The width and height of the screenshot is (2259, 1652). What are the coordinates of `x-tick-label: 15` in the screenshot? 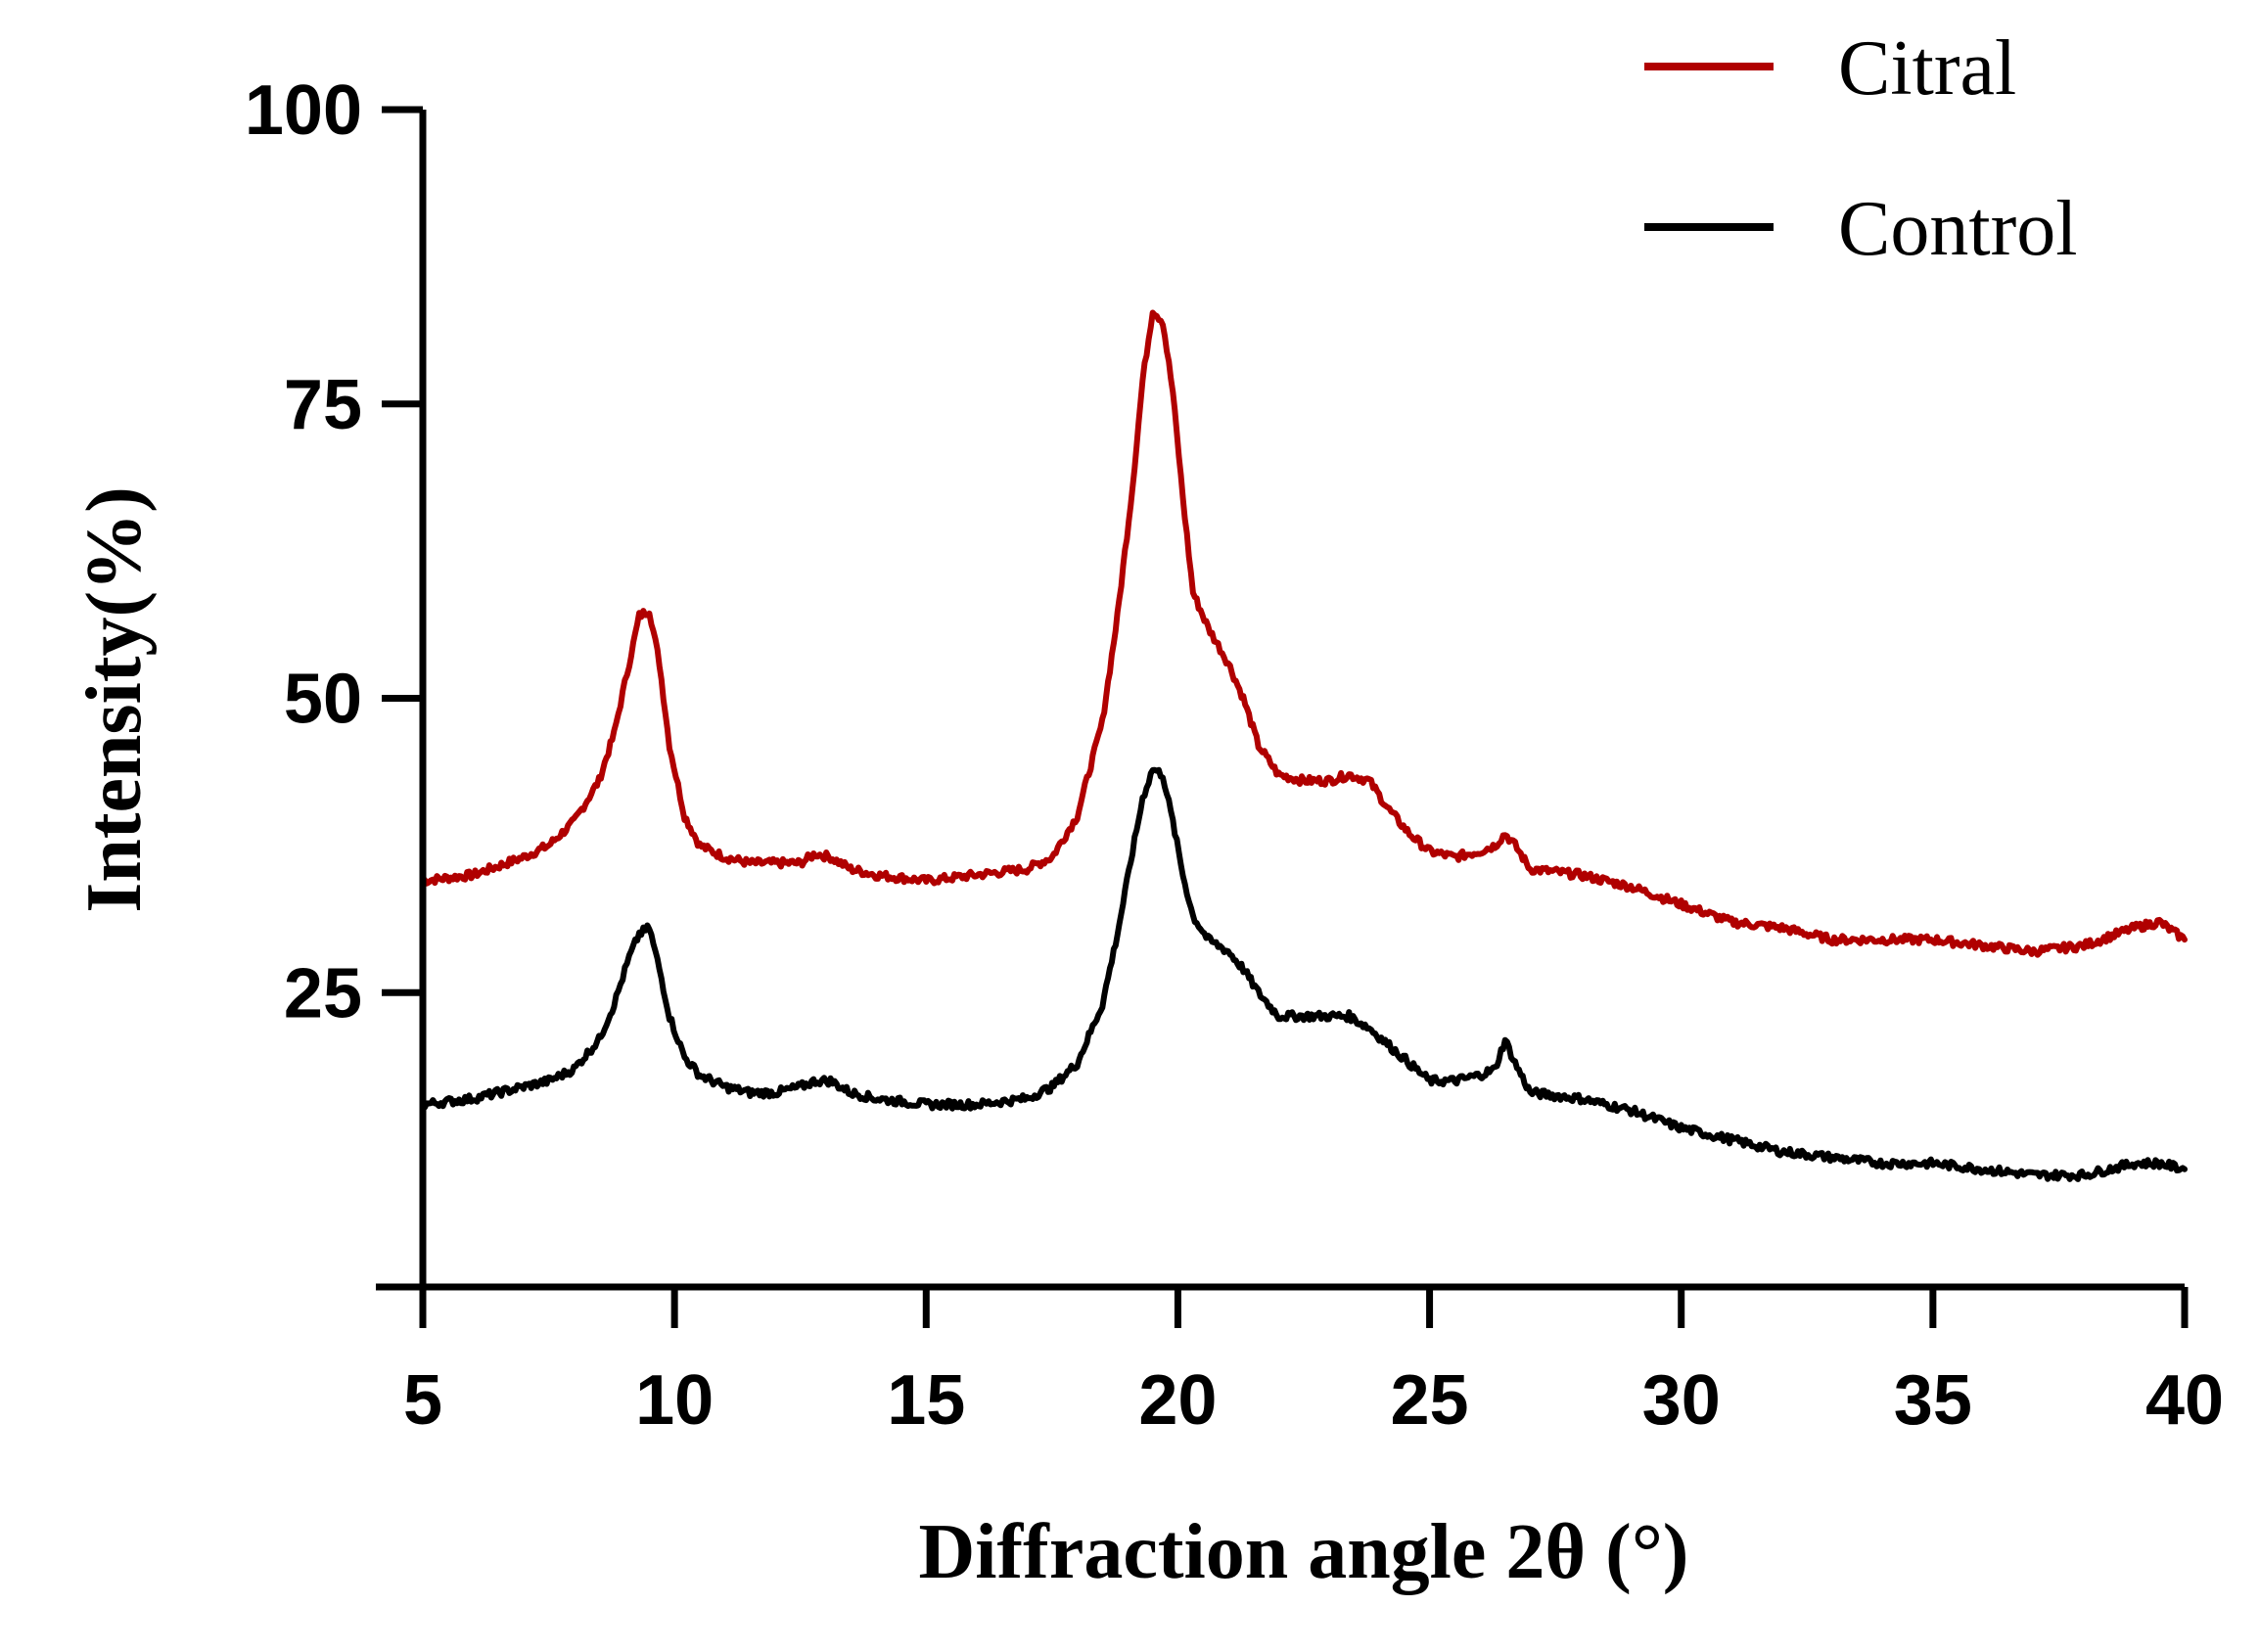 It's located at (926, 1400).